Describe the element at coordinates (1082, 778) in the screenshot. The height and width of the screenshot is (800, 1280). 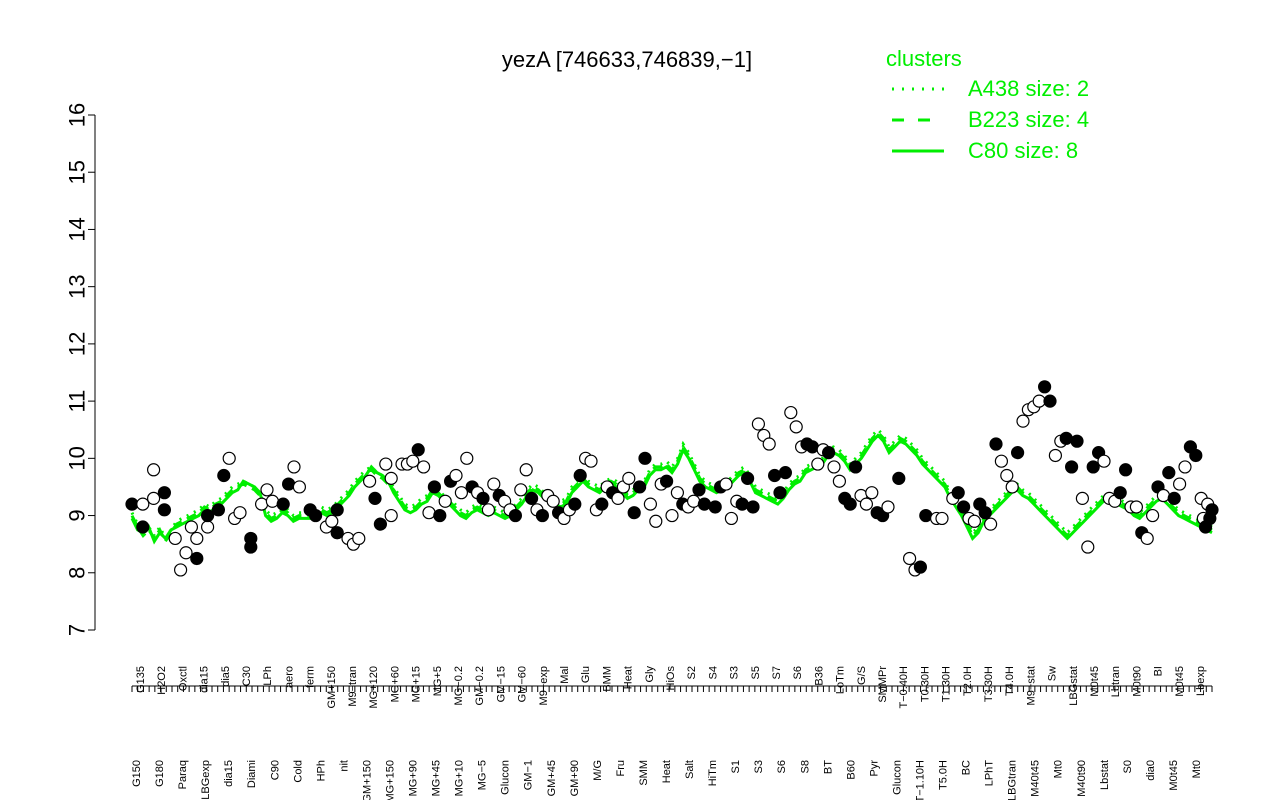
I see `x-tick-label: M40t90` at that location.